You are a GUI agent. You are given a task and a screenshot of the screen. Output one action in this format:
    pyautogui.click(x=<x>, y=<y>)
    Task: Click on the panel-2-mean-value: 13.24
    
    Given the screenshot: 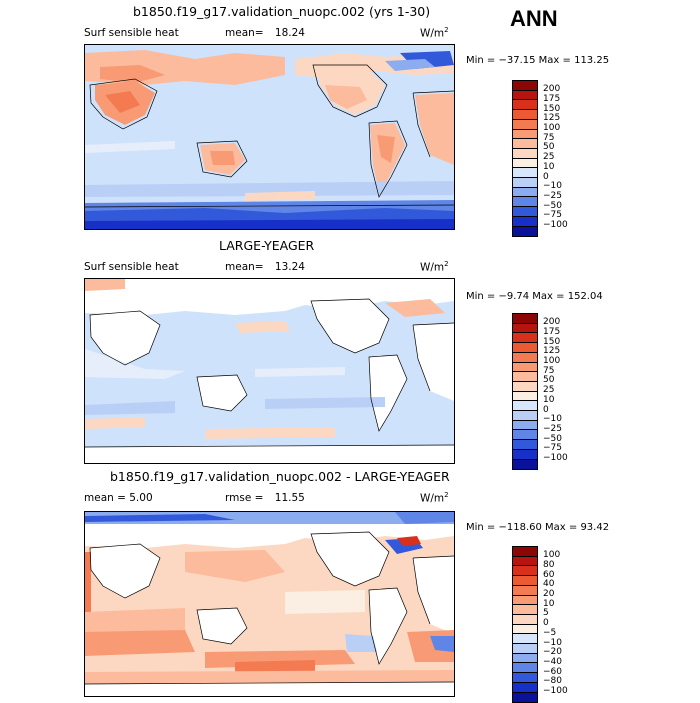 What is the action you would take?
    pyautogui.click(x=290, y=267)
    